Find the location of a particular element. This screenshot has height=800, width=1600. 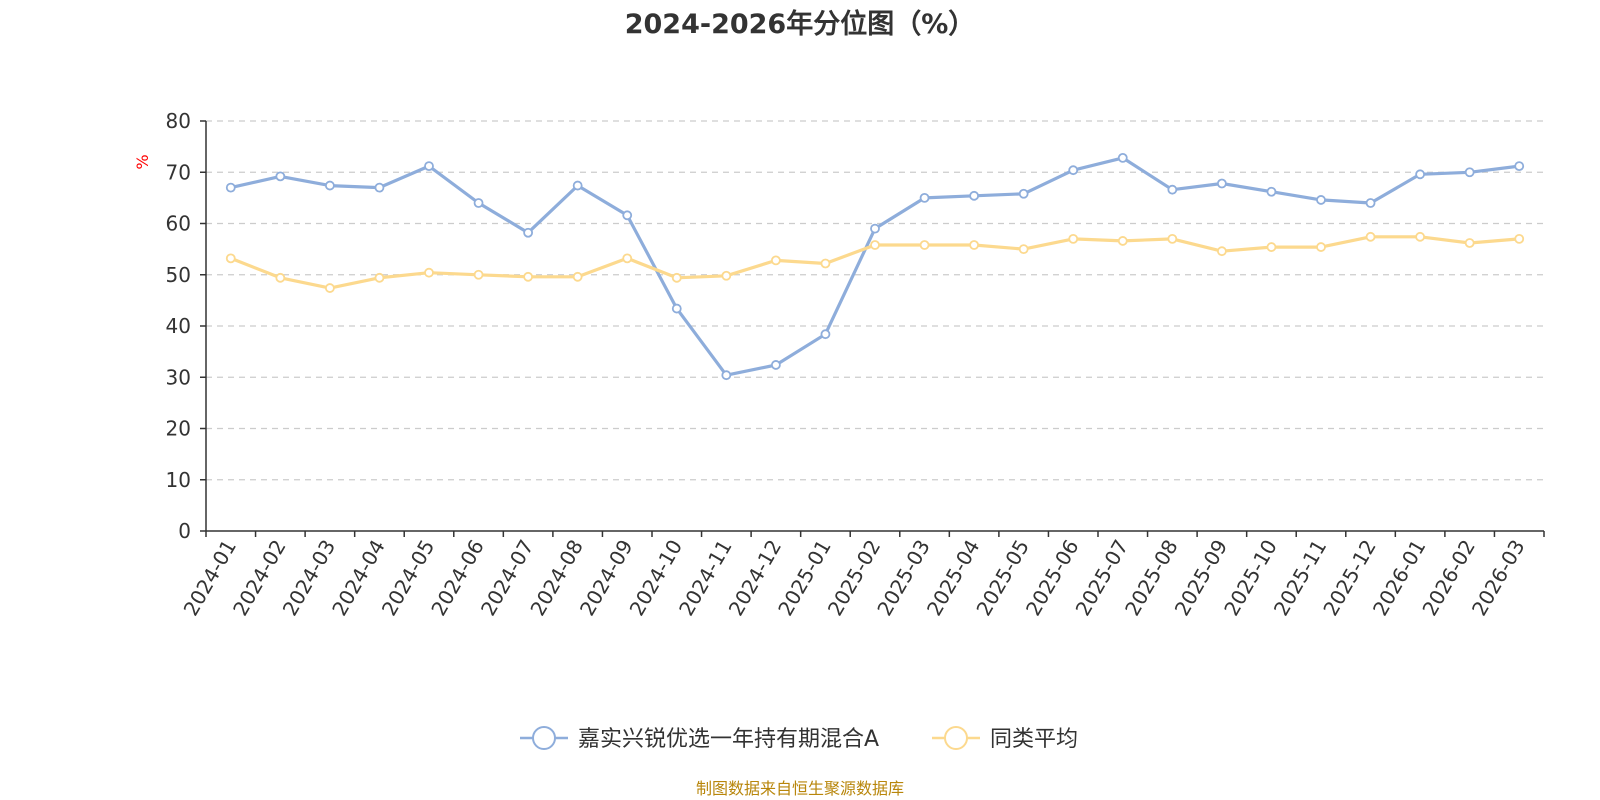

y-tick-label: 40 is located at coordinates (178, 326).